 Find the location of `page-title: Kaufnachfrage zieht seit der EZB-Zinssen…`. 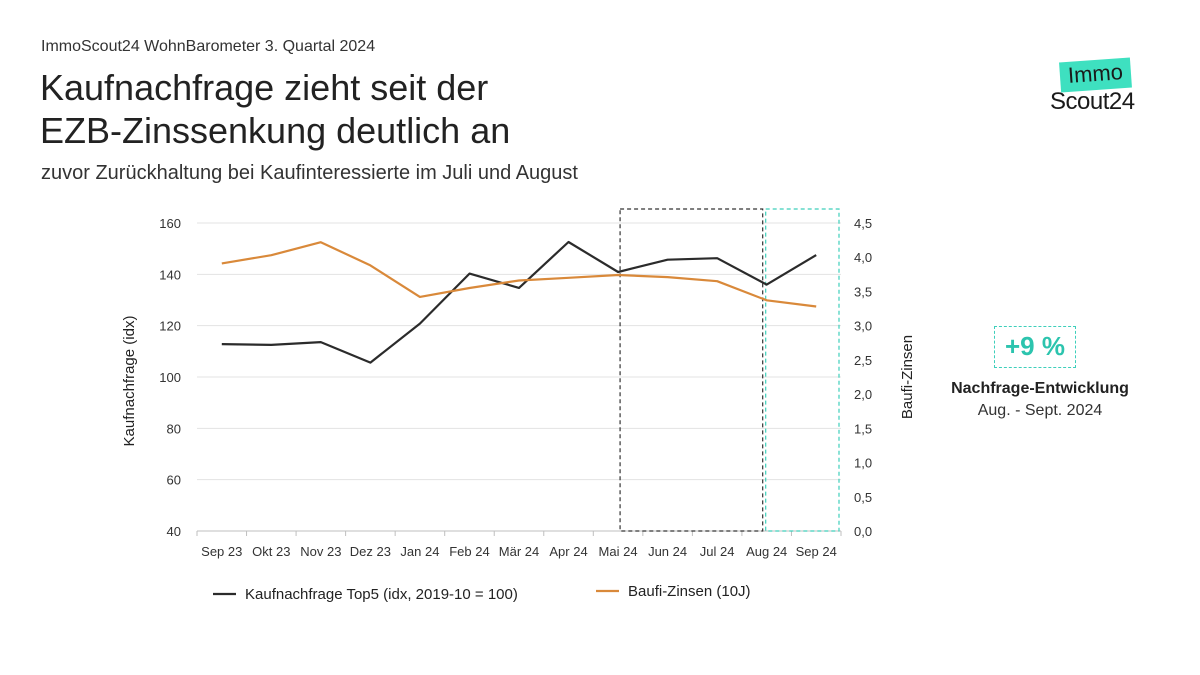

page-title: Kaufnachfrage zieht seit der EZB-Zinssen… is located at coordinates (390, 109).